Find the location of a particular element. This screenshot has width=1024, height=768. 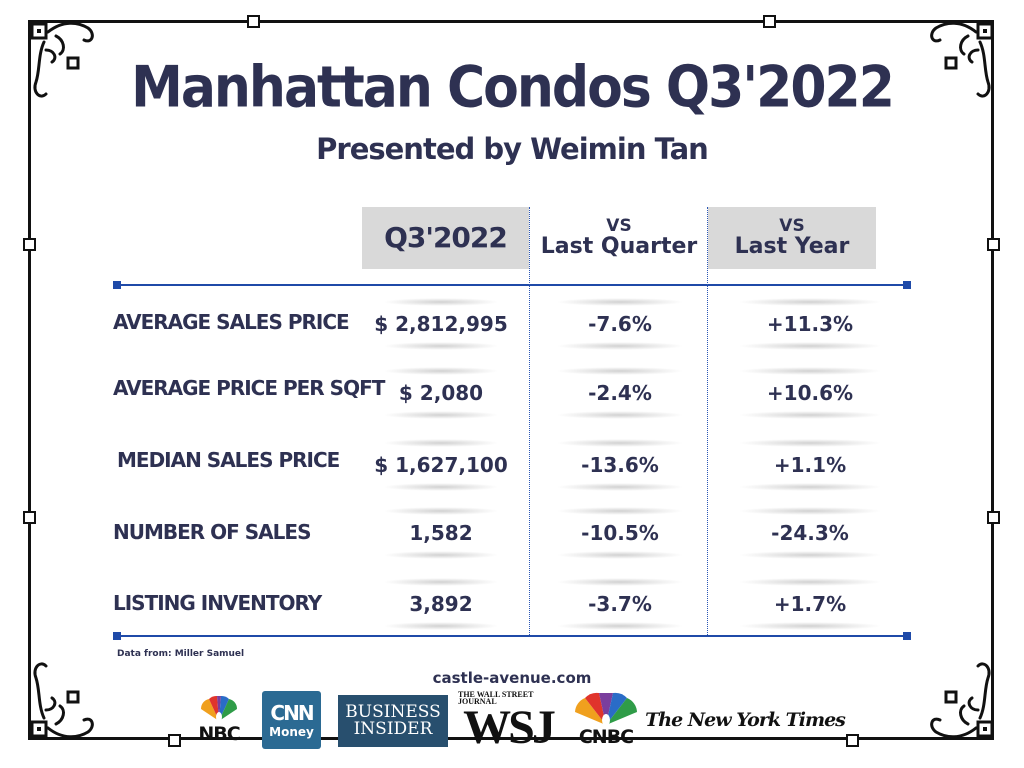

data-source-note: Data from: Miller Samuel is located at coordinates (181, 654).